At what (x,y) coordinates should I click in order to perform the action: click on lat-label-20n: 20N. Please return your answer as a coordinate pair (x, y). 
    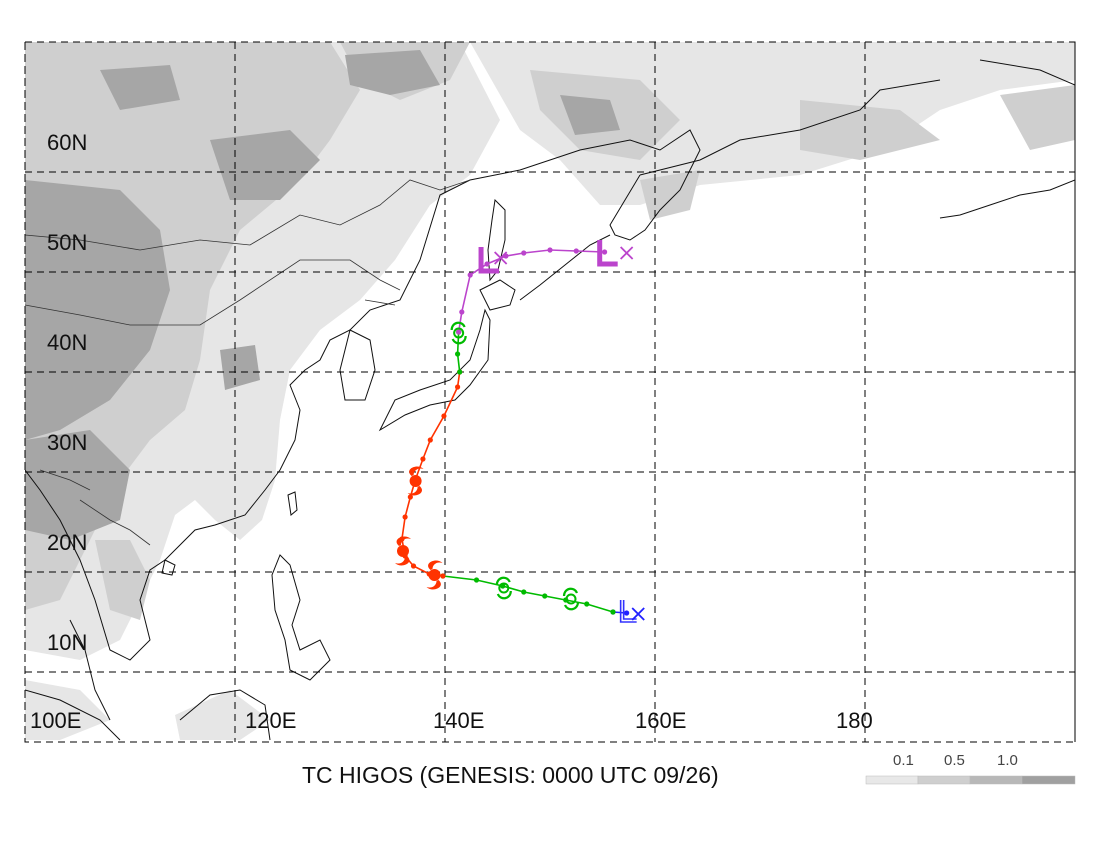
    Looking at the image, I should click on (67, 542).